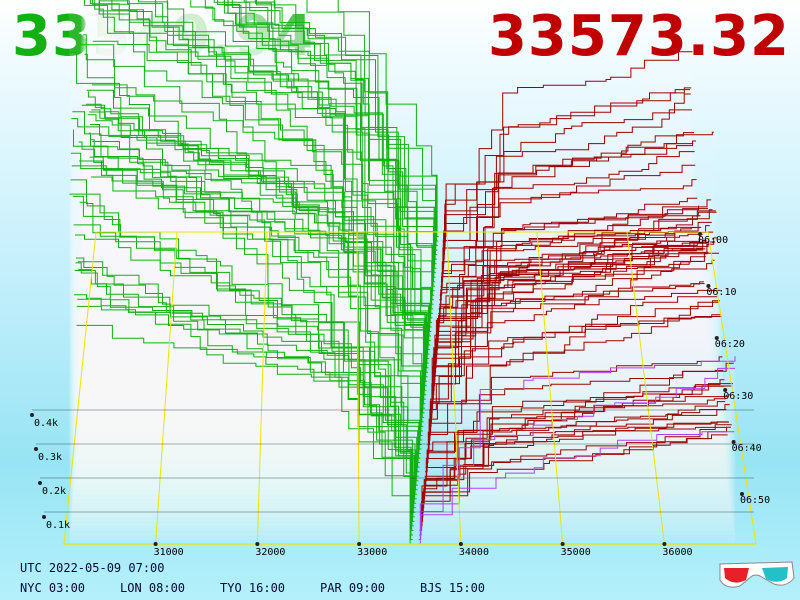  Describe the element at coordinates (713, 240) in the screenshot. I see `time-tick-label: 06:00` at that location.